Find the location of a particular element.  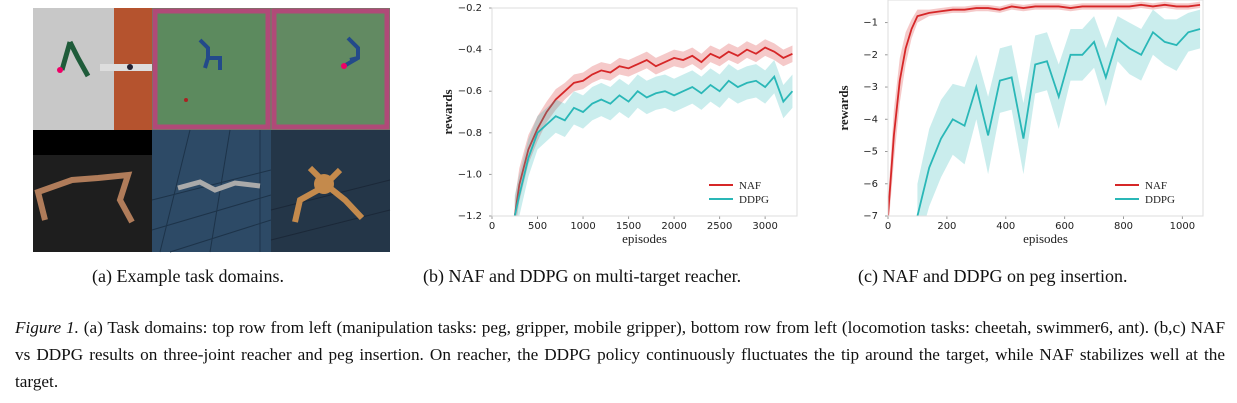

caption-label: Figure 1. is located at coordinates (47, 327).